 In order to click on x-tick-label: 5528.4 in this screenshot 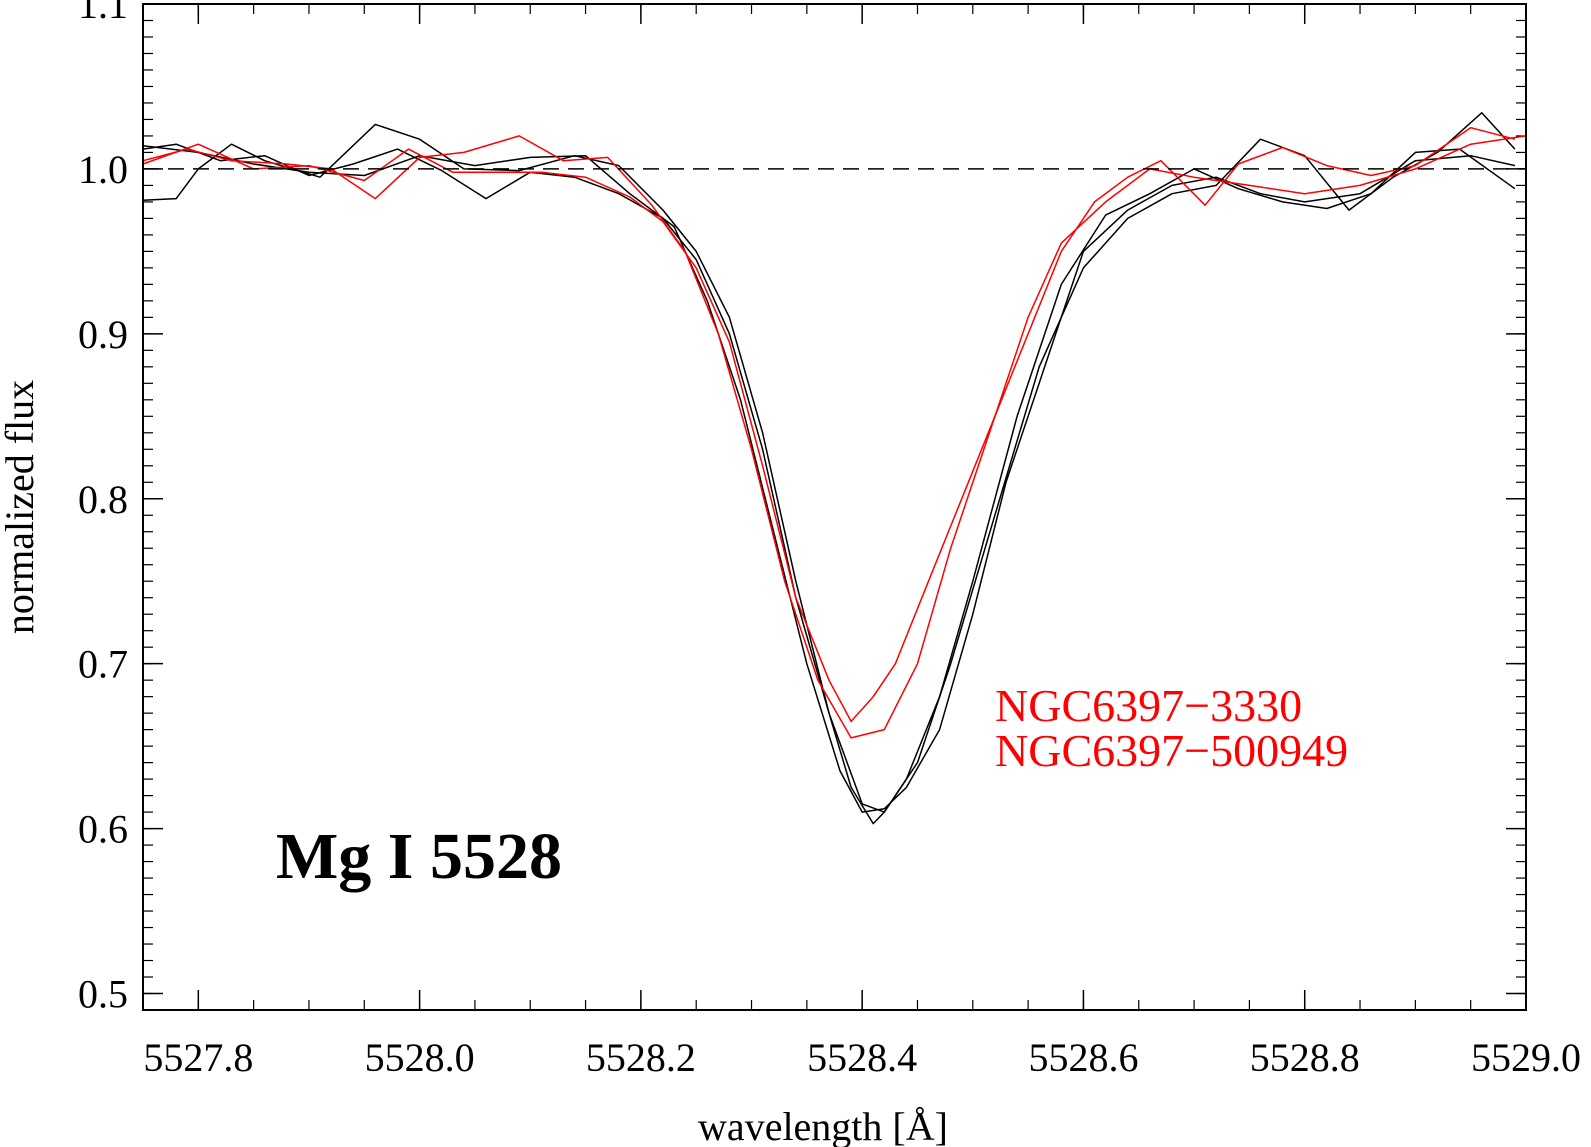, I will do `click(862, 1057)`.